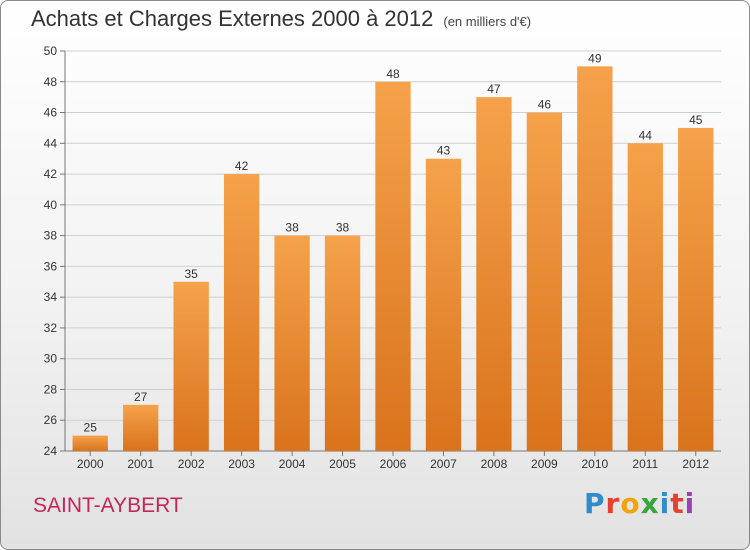  Describe the element at coordinates (342, 464) in the screenshot. I see `x-tick-label: 2005` at that location.